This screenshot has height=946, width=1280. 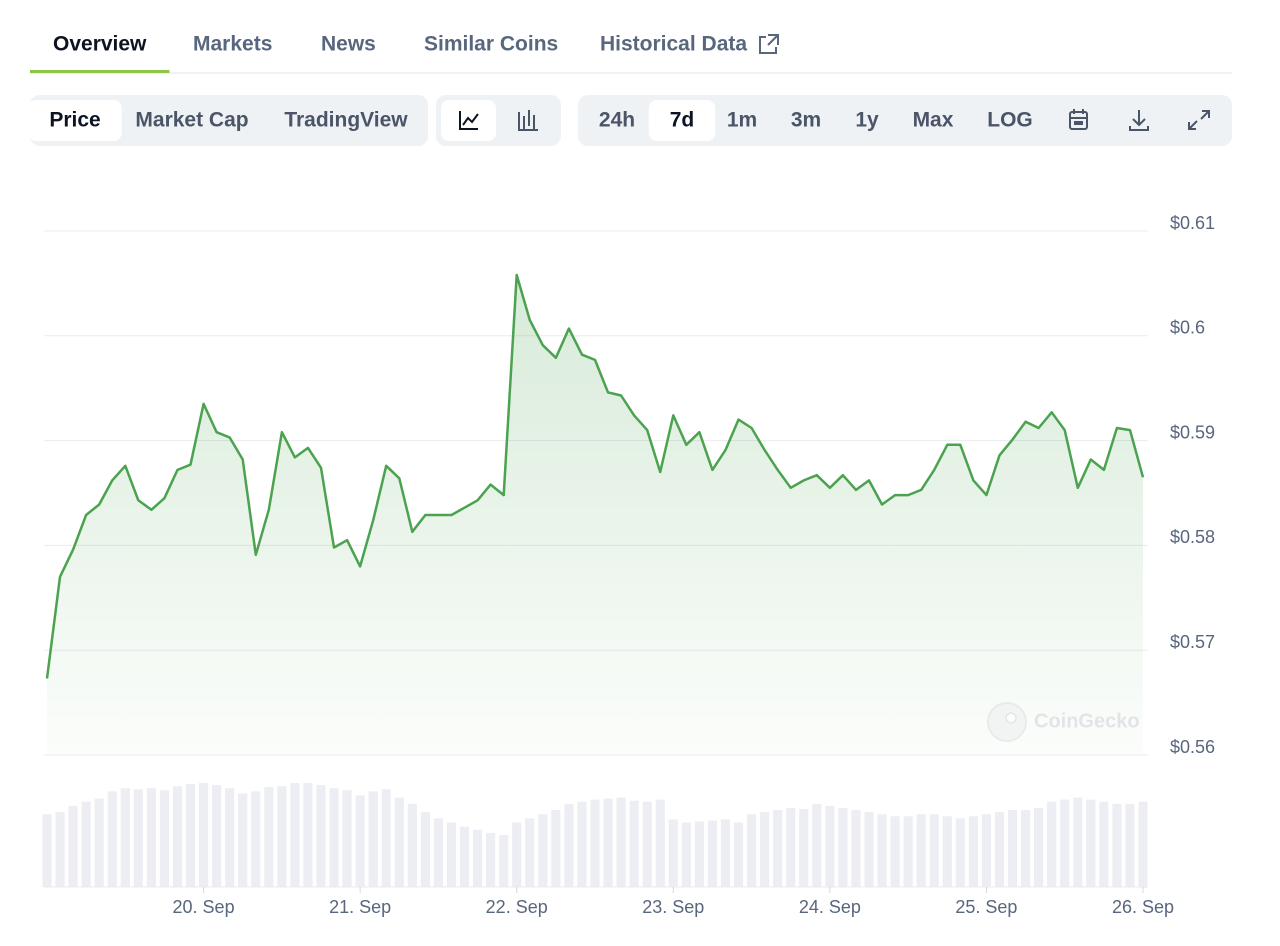 I want to click on fullscreen-icon, so click(x=1199, y=120).